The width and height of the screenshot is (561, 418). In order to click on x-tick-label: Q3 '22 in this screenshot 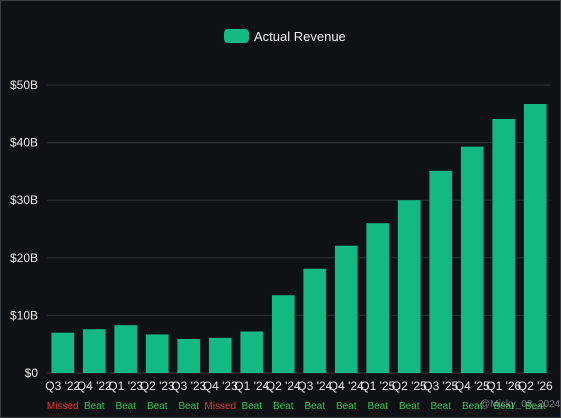, I will do `click(62, 386)`.